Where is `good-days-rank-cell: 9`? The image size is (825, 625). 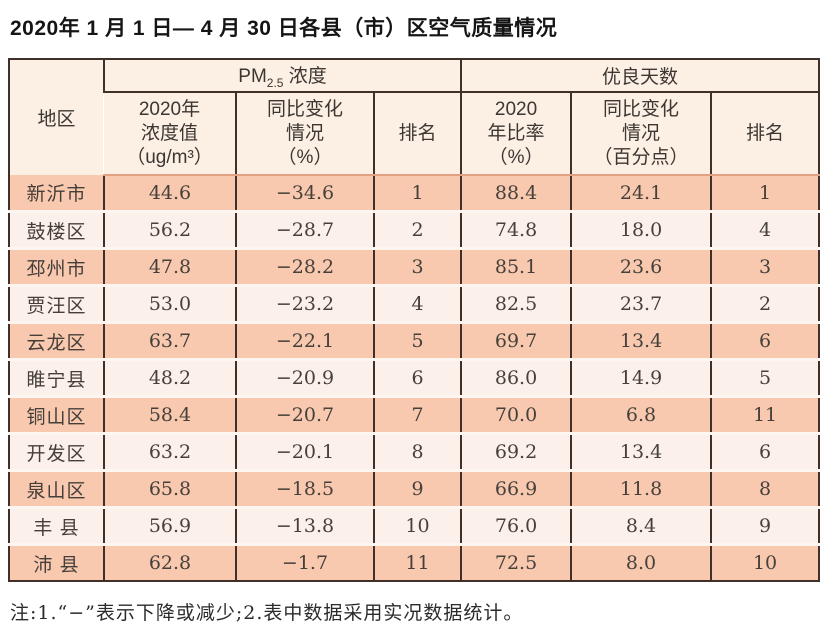
good-days-rank-cell: 9 is located at coordinates (765, 525).